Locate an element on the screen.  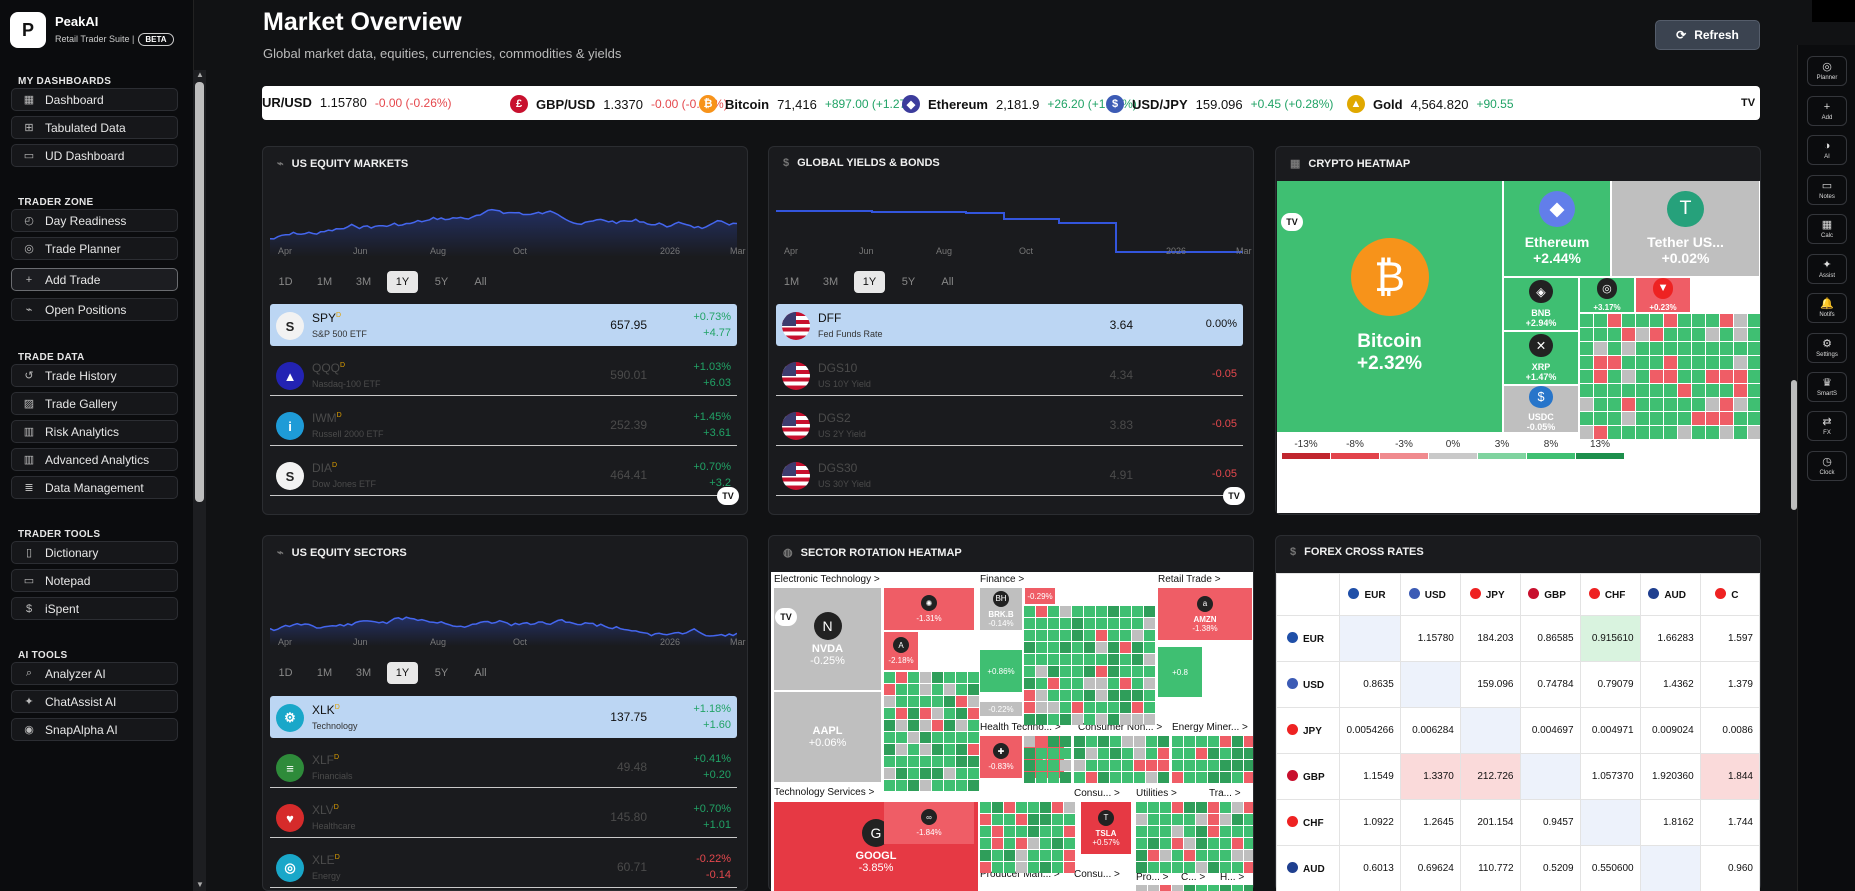
crypto-cell: ▼ +0.23% is located at coordinates (1663, 295).